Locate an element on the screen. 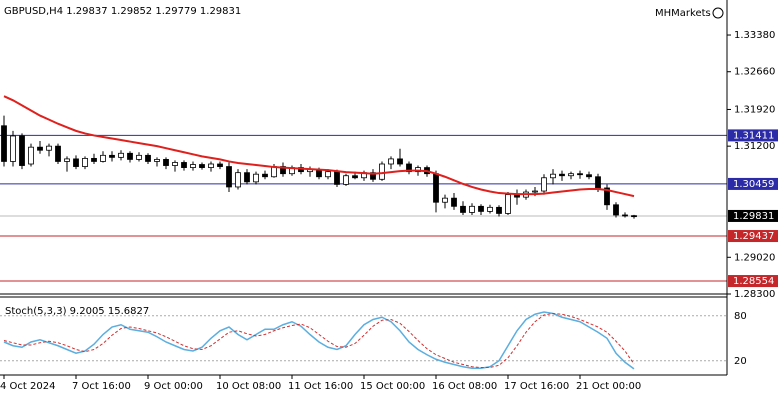 The height and width of the screenshot is (401, 781). price-label: 1.29831 is located at coordinates (753, 216).